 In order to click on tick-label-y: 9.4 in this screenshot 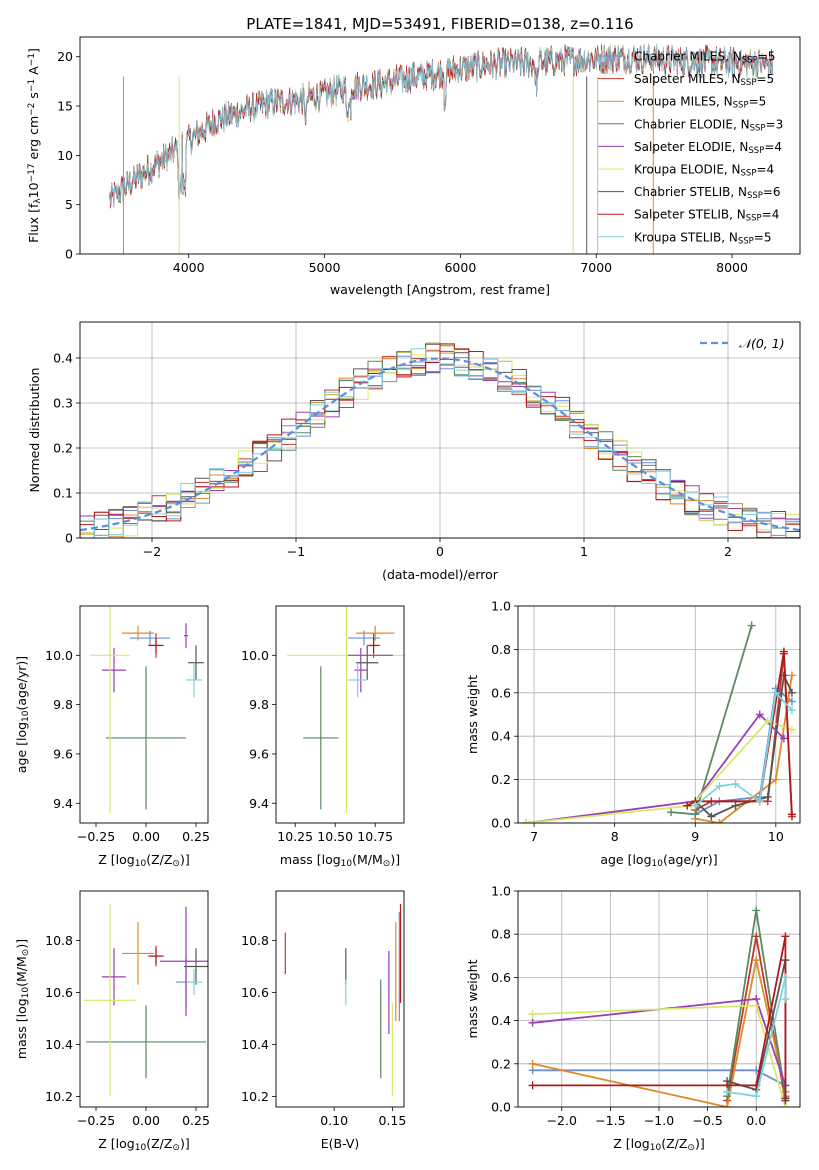, I will do `click(259, 803)`.